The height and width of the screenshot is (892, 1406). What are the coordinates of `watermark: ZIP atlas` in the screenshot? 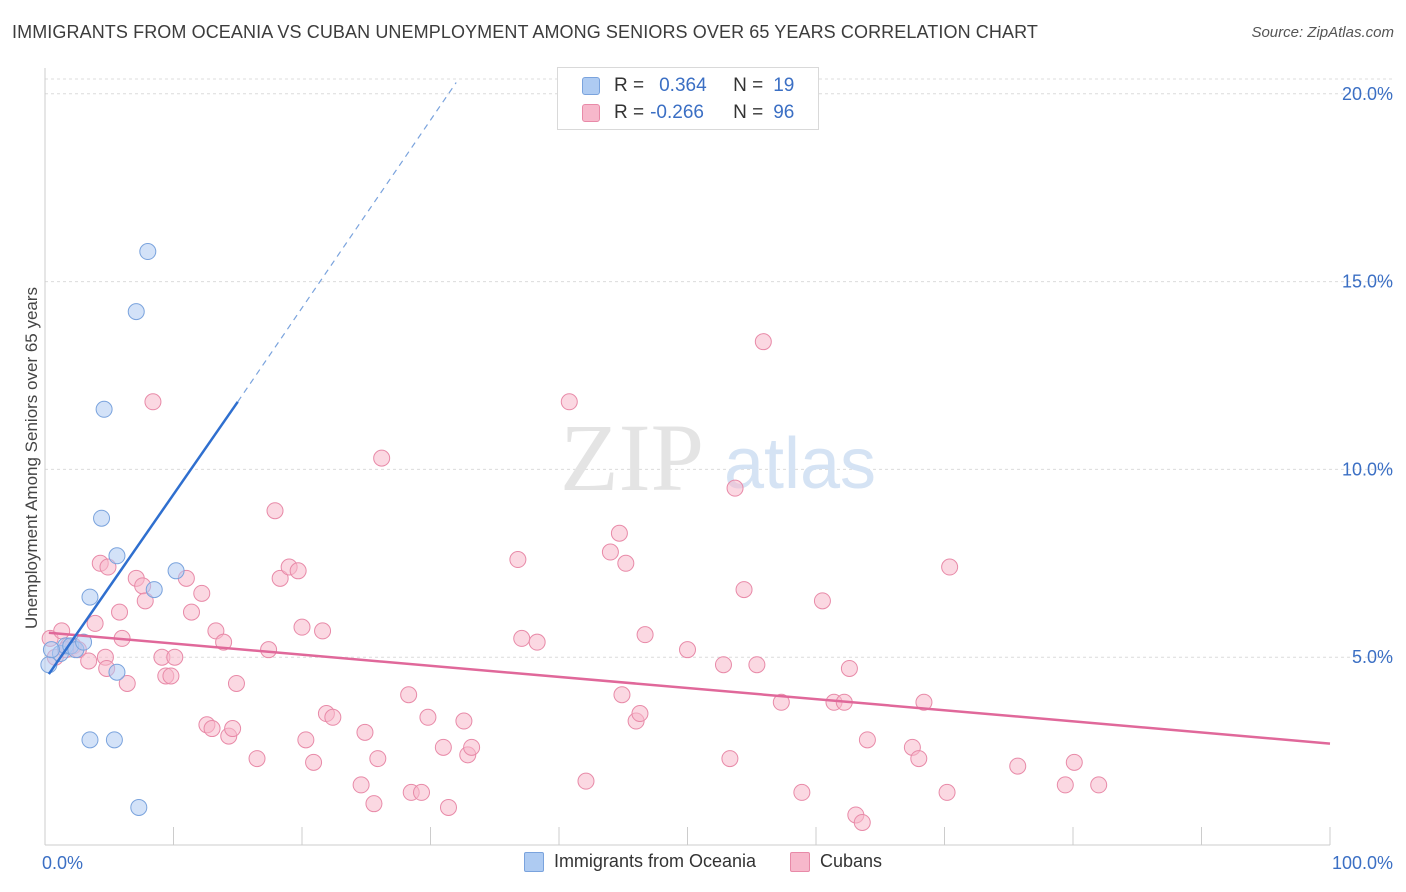 It's located at (718, 457).